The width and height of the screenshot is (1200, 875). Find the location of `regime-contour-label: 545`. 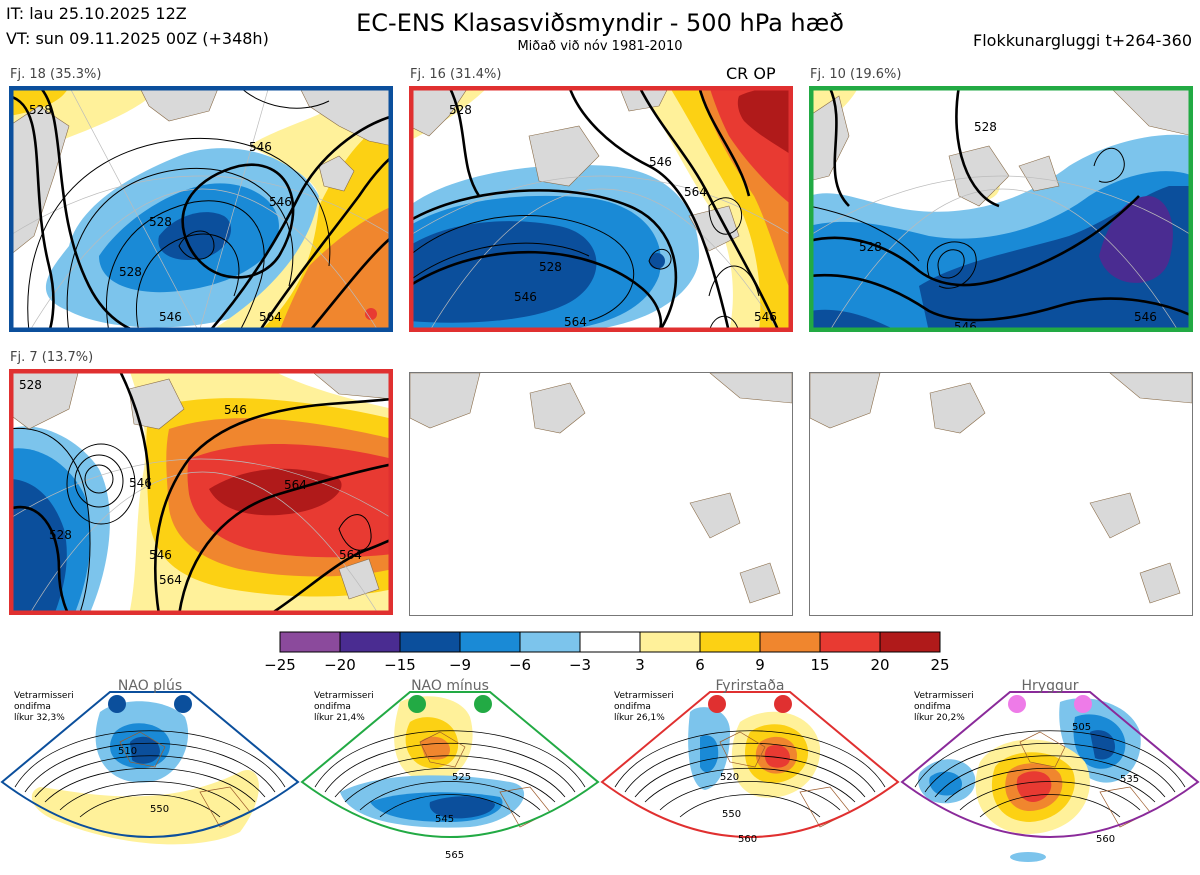

regime-contour-label: 545 is located at coordinates (444, 819).